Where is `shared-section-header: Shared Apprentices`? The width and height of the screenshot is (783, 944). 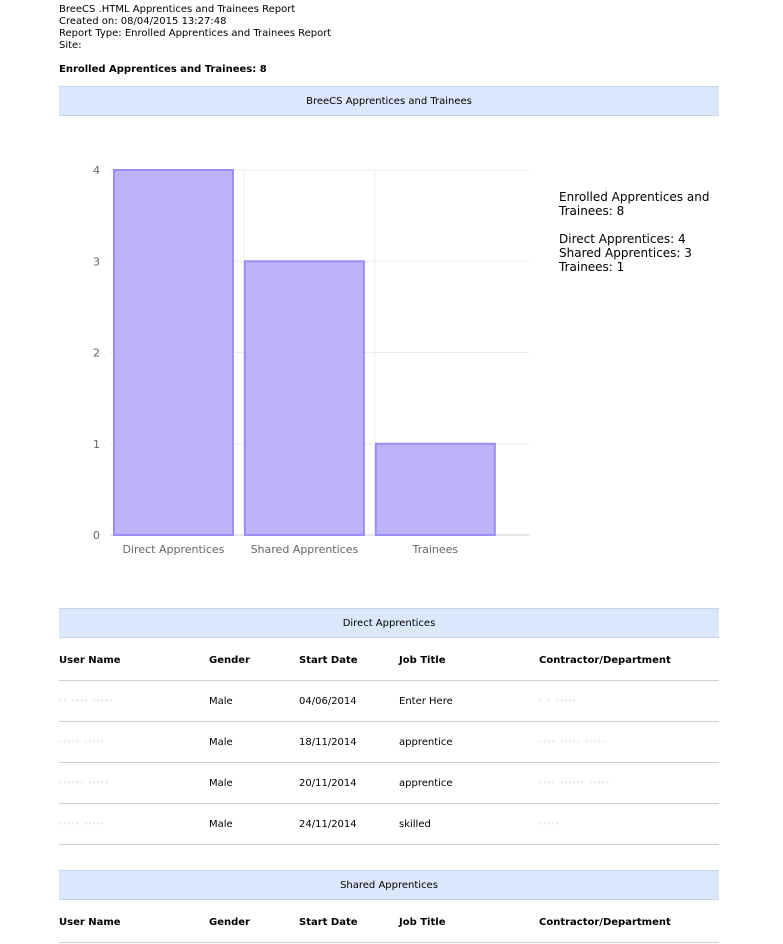 shared-section-header: Shared Apprentices is located at coordinates (389, 885).